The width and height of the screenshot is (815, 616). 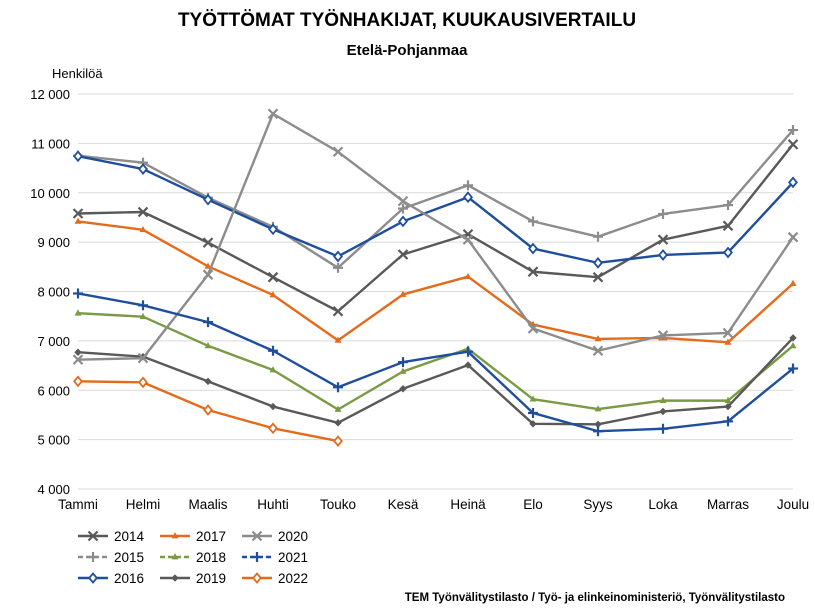 I want to click on series-2022, so click(x=208, y=411).